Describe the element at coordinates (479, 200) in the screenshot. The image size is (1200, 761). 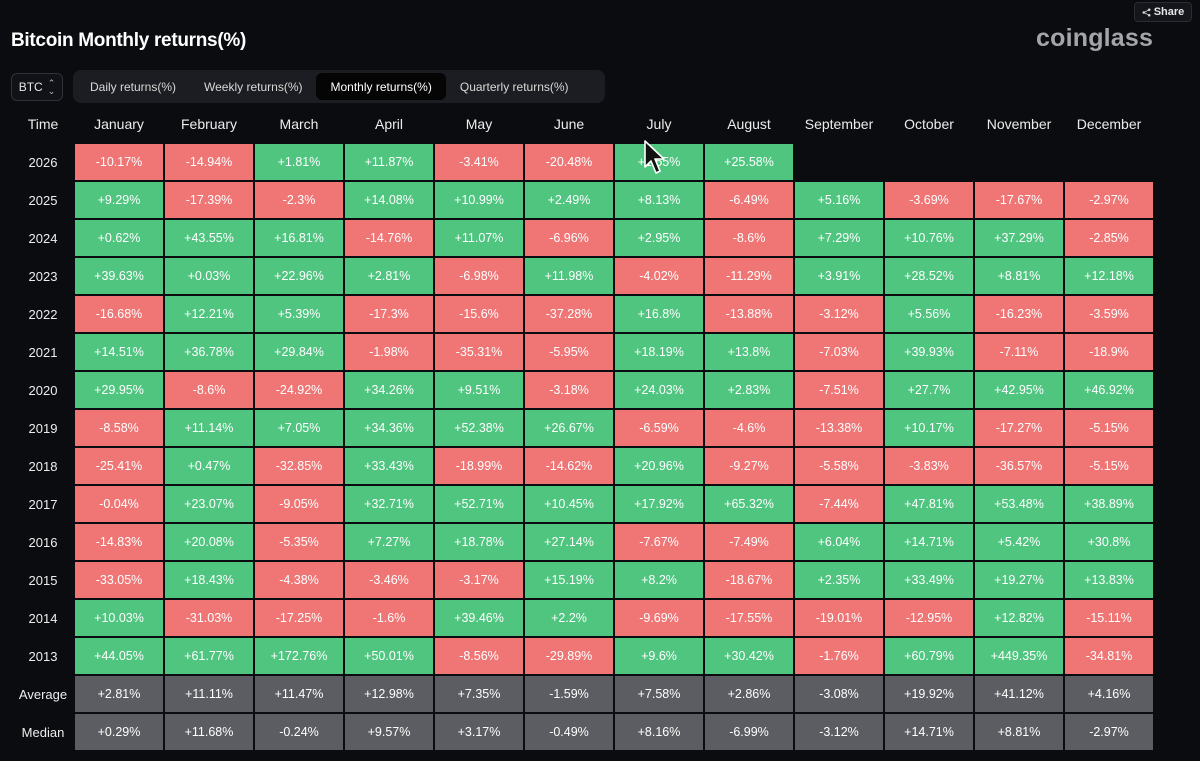
I see `return-cell: +10.99%` at that location.